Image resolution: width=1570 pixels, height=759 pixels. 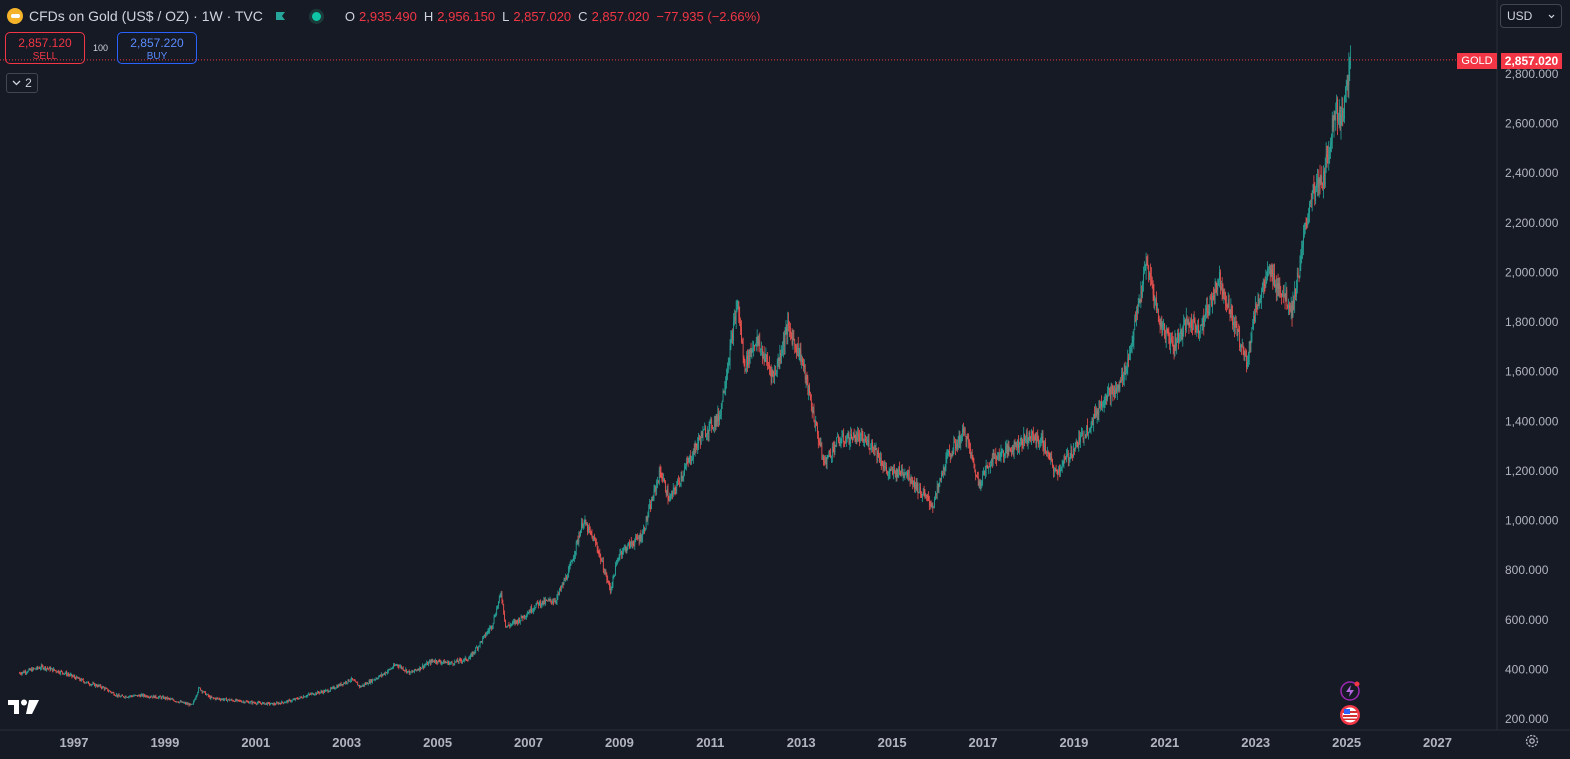 What do you see at coordinates (1350, 691) in the screenshot?
I see `flash-icon` at bounding box center [1350, 691].